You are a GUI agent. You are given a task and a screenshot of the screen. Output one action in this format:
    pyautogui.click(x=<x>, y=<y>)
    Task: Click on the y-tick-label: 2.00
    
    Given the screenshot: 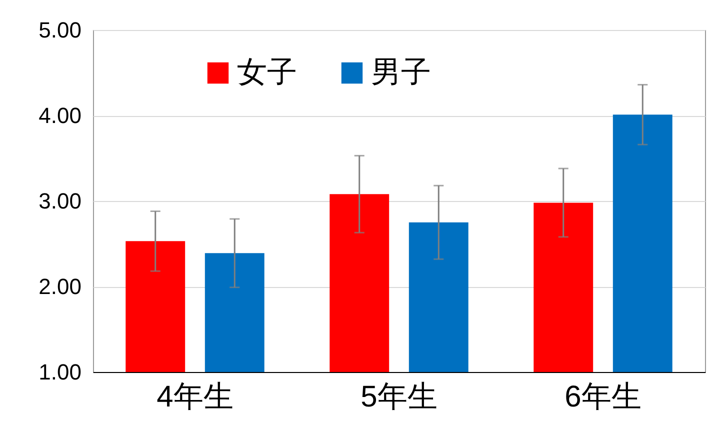 What is the action you would take?
    pyautogui.click(x=60, y=286)
    